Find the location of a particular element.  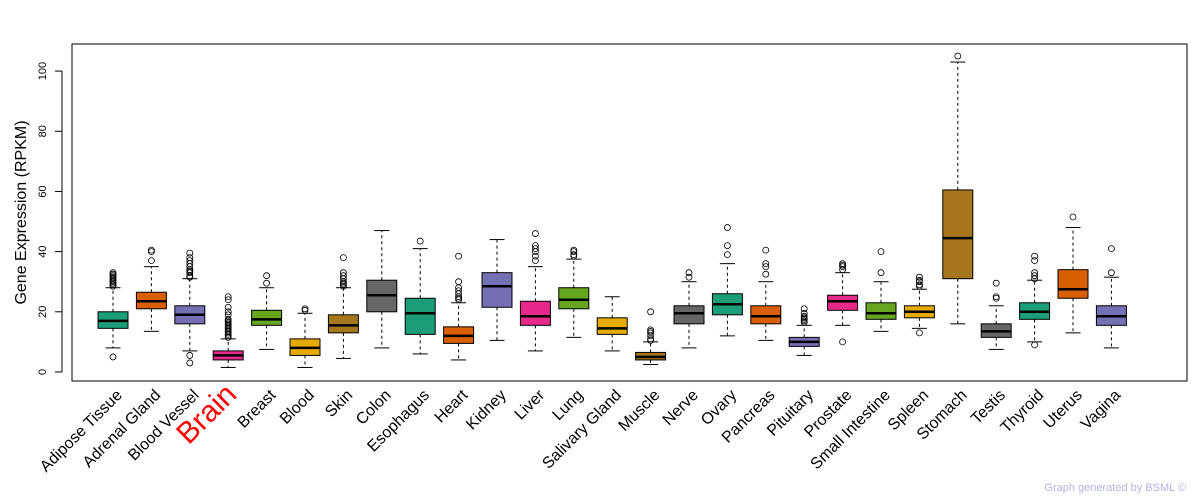

y-tick-label-100: 100 is located at coordinates (43, 71).